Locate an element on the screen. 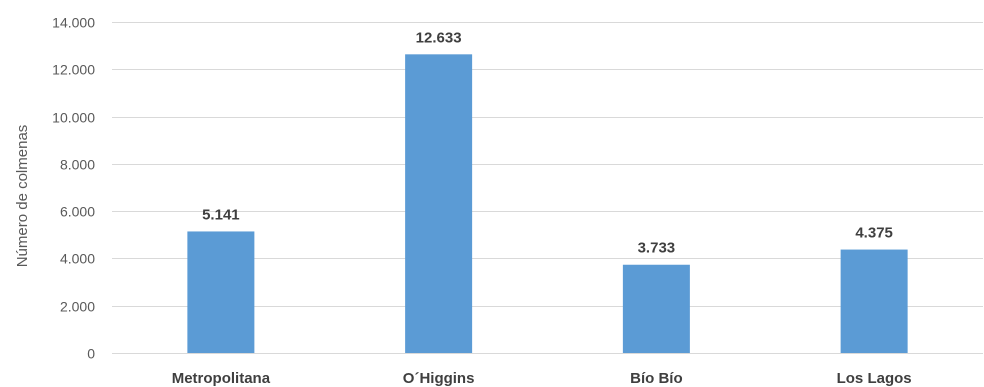 The width and height of the screenshot is (984, 387). y-axis-ticks: 0 2.000 4.000 6.000 8.000 10.000 12.000 14.000 is located at coordinates (73, 188).